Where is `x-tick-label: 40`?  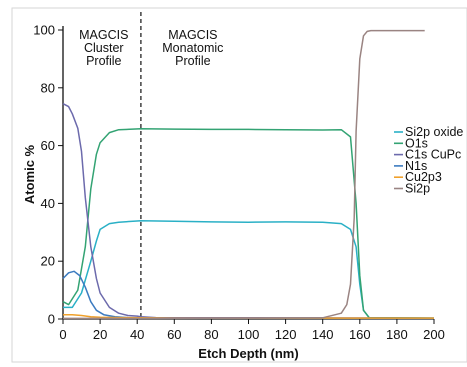
x-tick-label: 40 is located at coordinates (137, 334).